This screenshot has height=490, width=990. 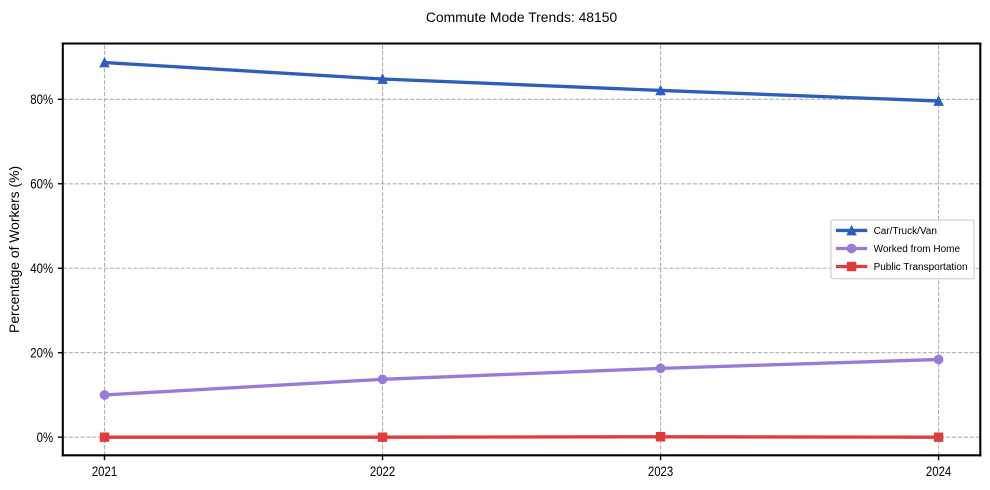 What do you see at coordinates (41, 352) in the screenshot?
I see `svg-text: 20%` at bounding box center [41, 352].